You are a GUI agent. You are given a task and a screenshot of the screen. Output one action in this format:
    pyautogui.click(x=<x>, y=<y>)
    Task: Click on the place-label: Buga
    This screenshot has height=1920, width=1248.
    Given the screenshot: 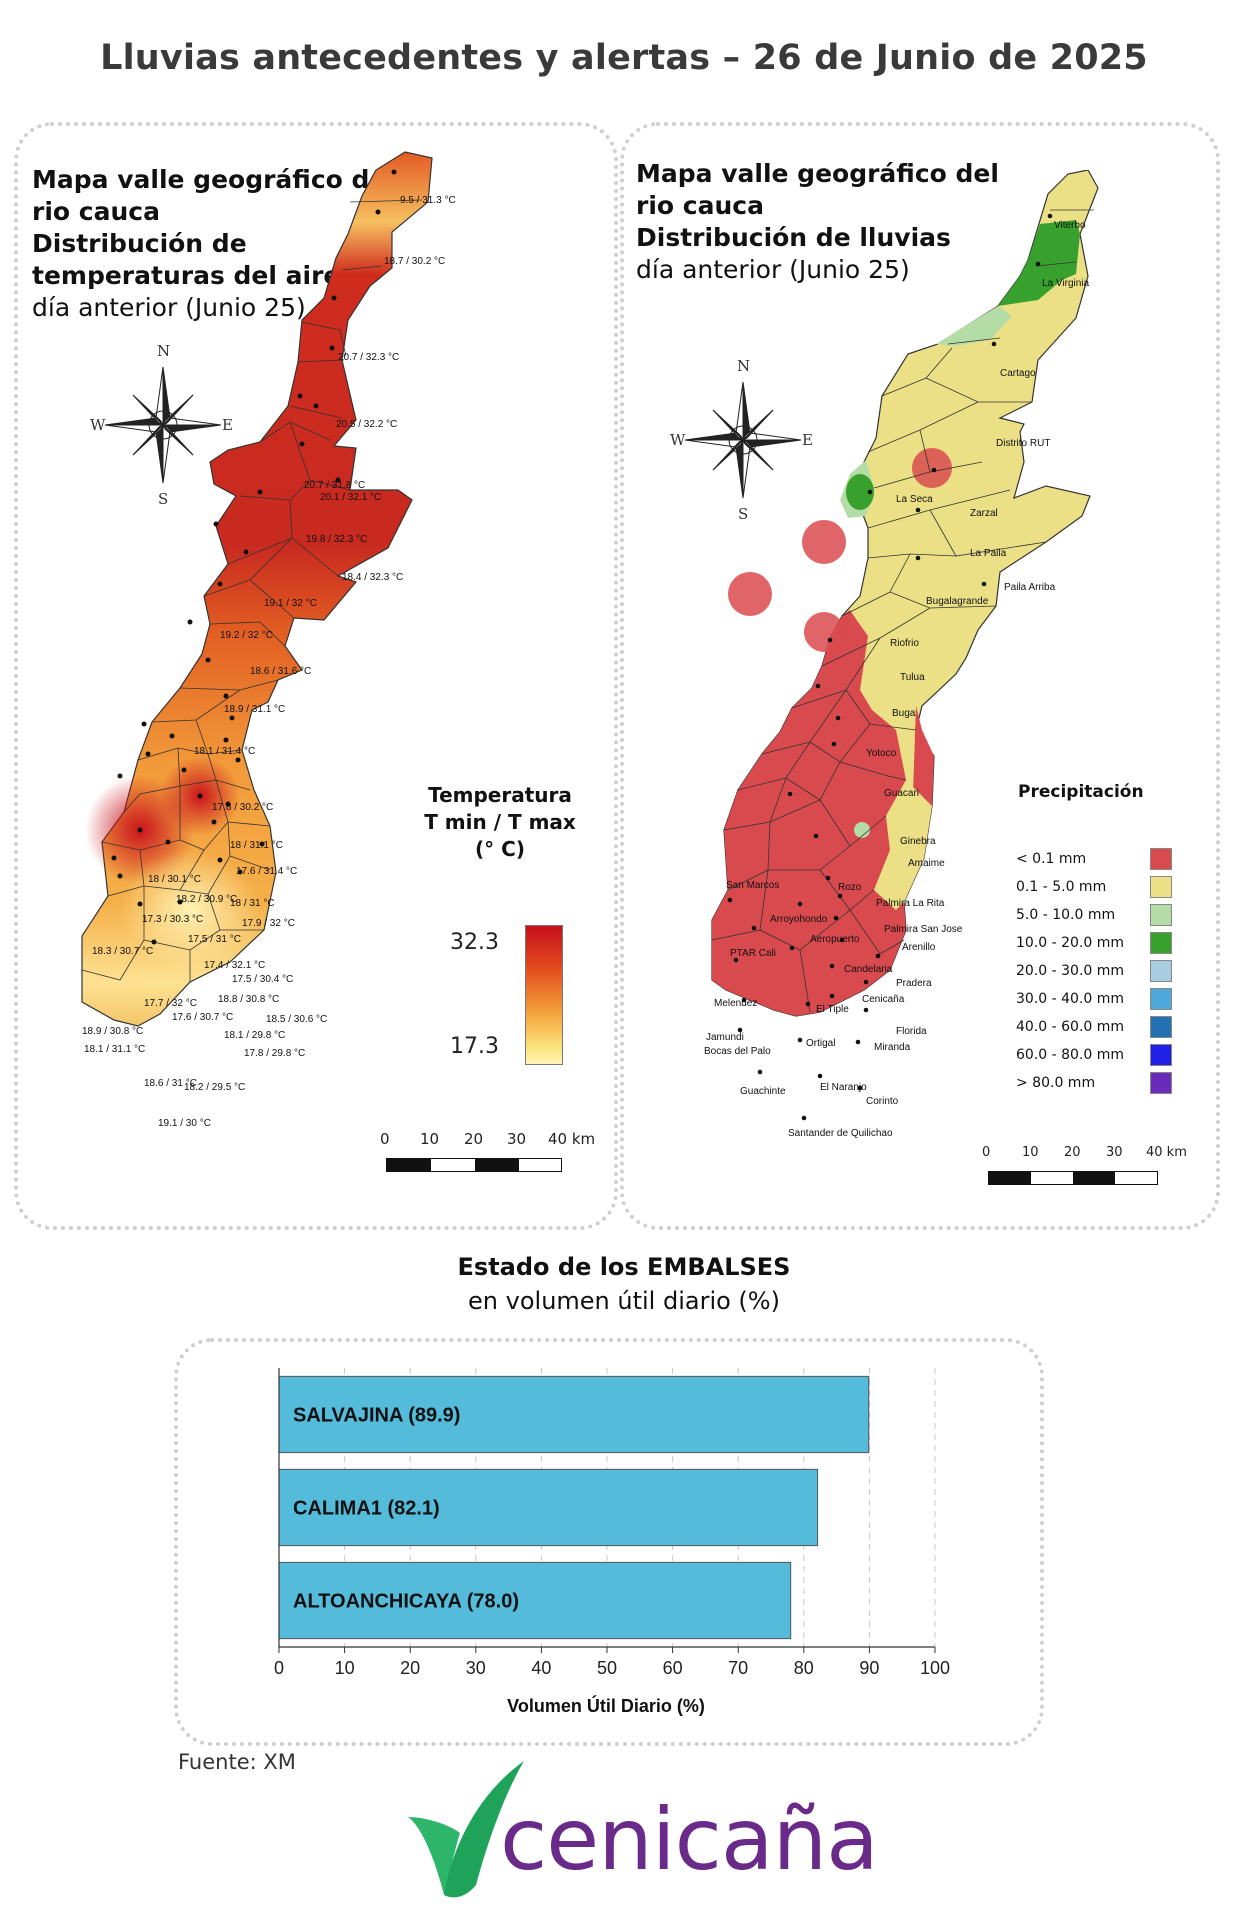 What is the action you would take?
    pyautogui.click(x=904, y=713)
    